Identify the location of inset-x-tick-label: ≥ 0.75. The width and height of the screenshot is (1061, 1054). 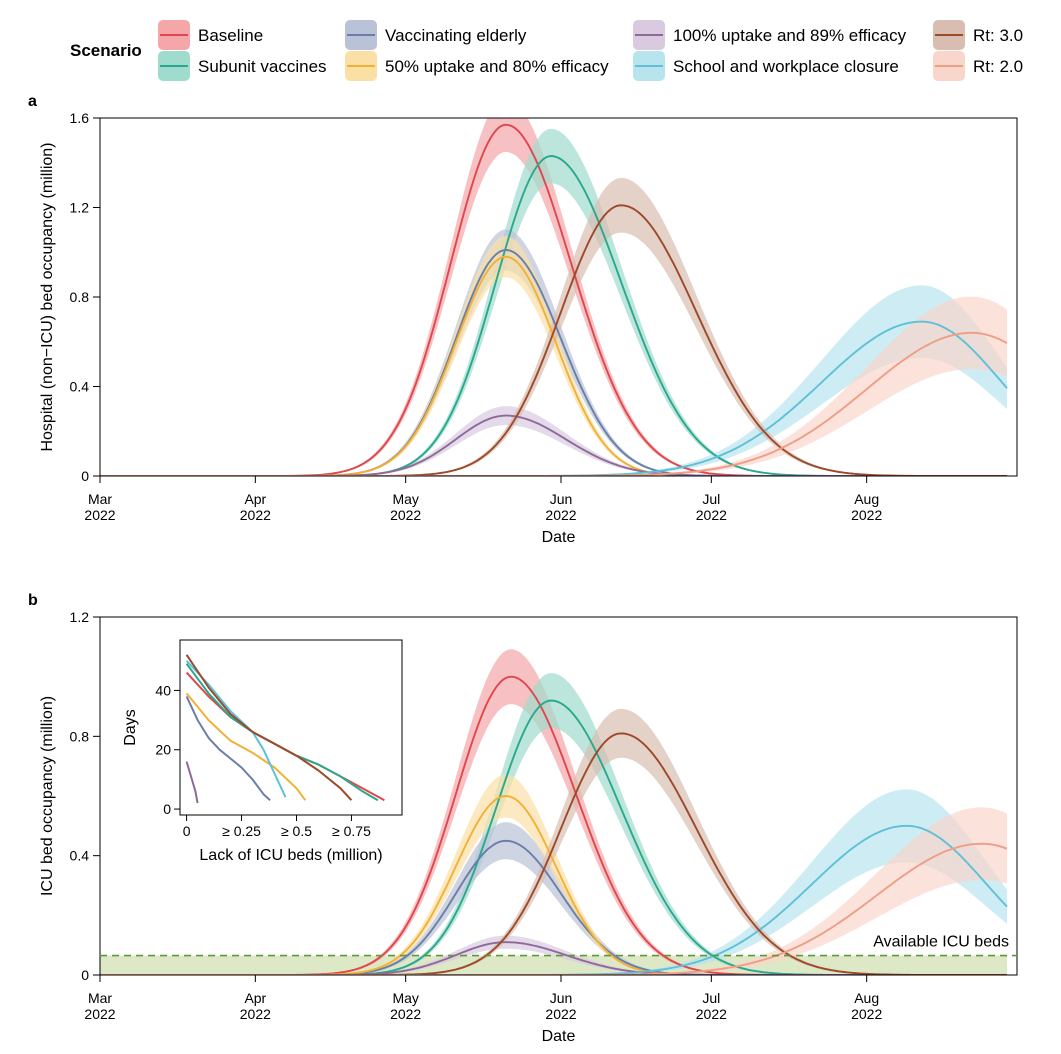
(351, 831).